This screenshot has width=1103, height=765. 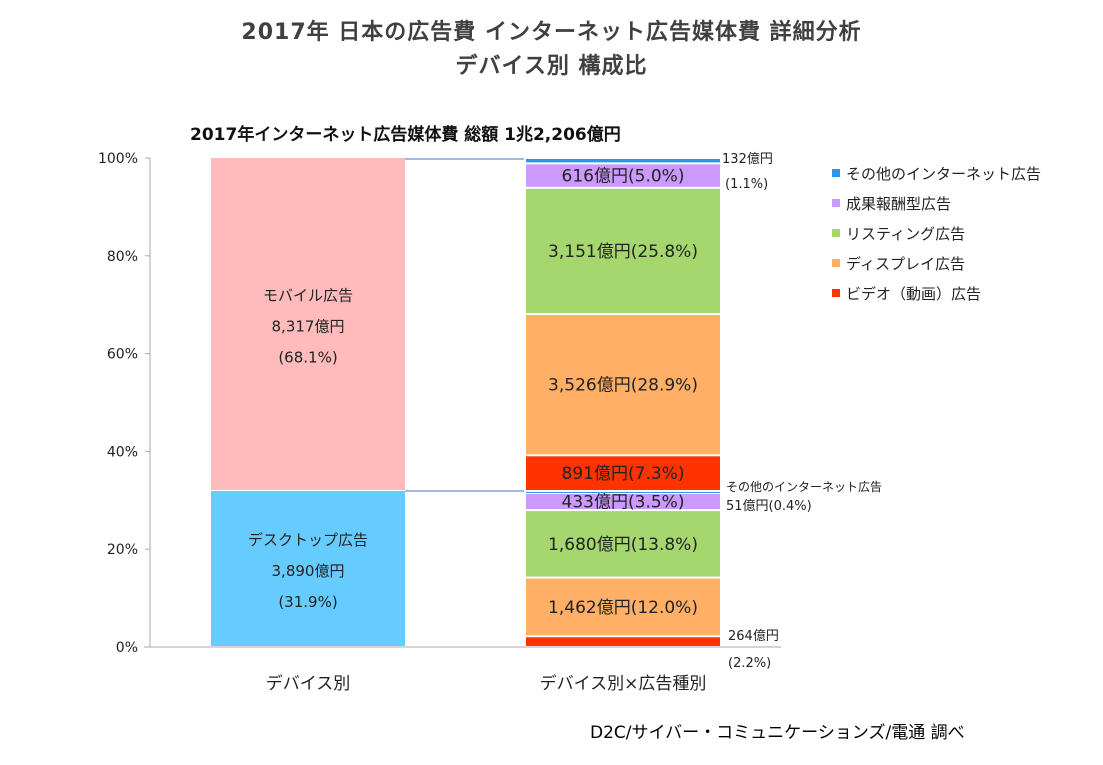 What do you see at coordinates (914, 293) in the screenshot?
I see `legend-label: ビデオ（動画）広告` at bounding box center [914, 293].